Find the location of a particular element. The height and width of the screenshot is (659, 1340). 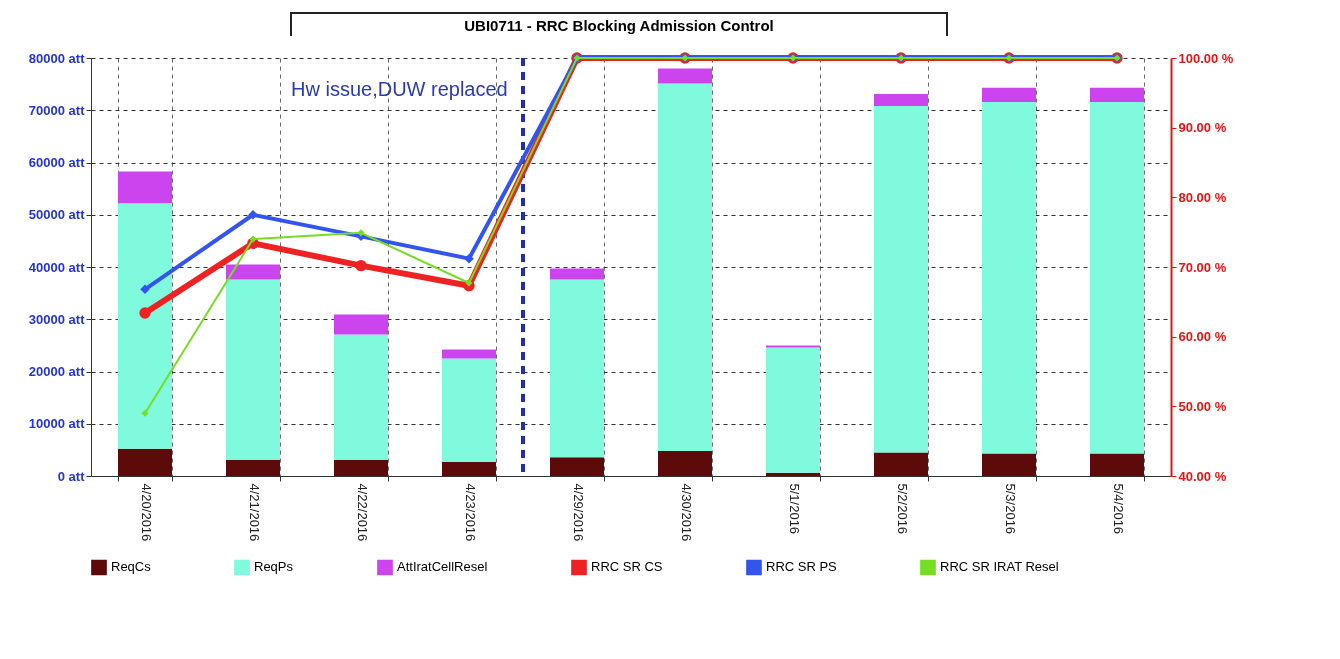

x-tick-label: 5/4/2016 is located at coordinates (1118, 509).